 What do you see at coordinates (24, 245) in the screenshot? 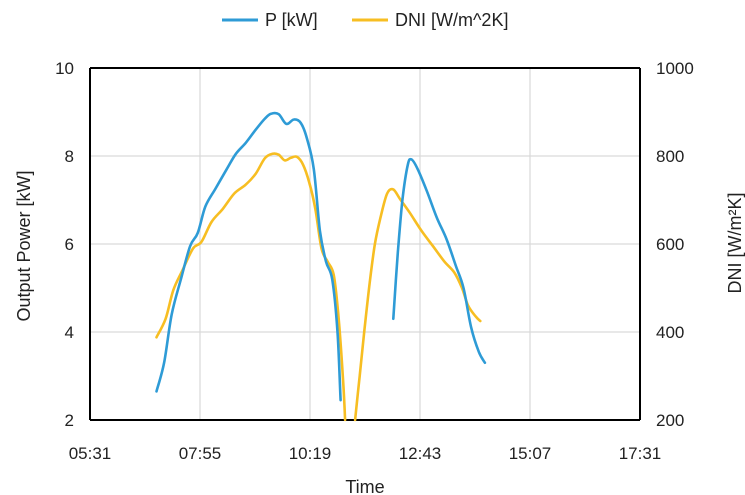
I see `y-axis-title: Output Power [kW]` at bounding box center [24, 245].